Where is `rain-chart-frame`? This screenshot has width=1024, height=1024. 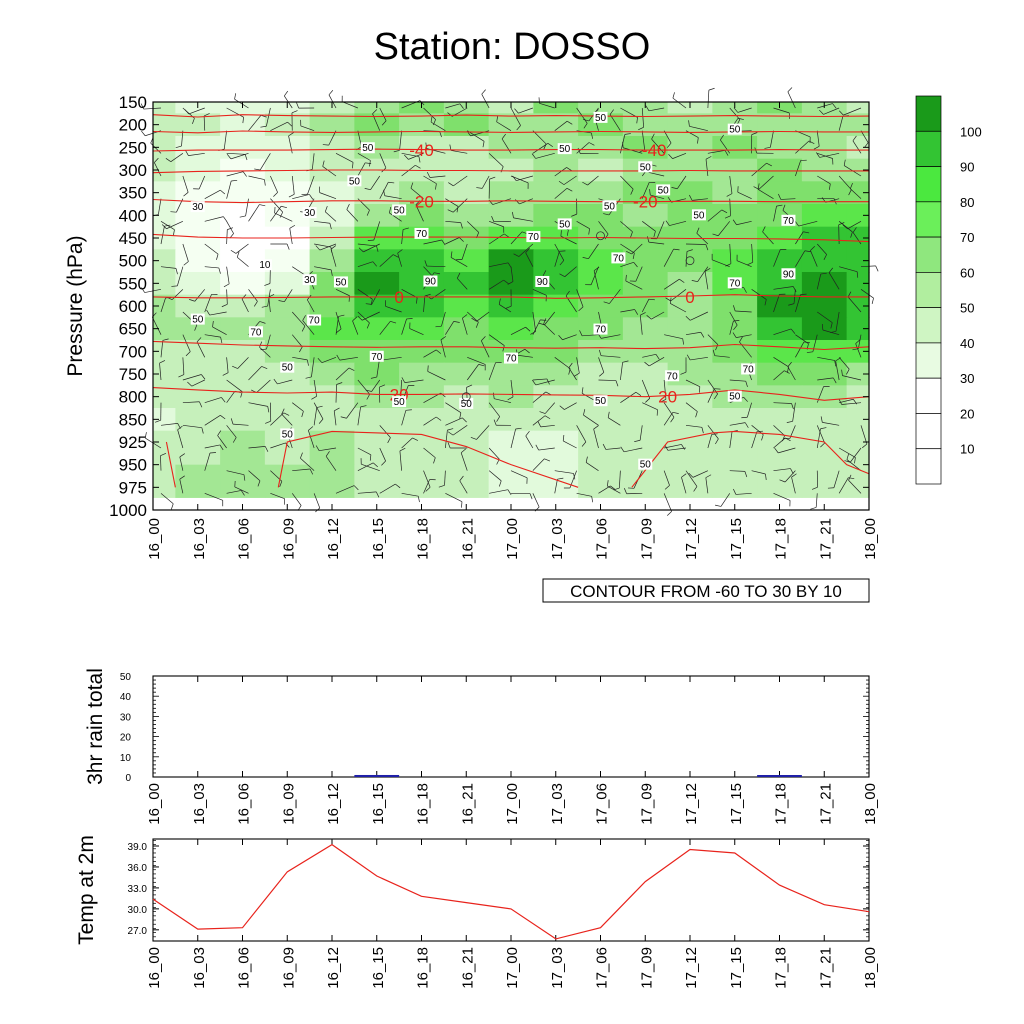 rain-chart-frame is located at coordinates (511, 726).